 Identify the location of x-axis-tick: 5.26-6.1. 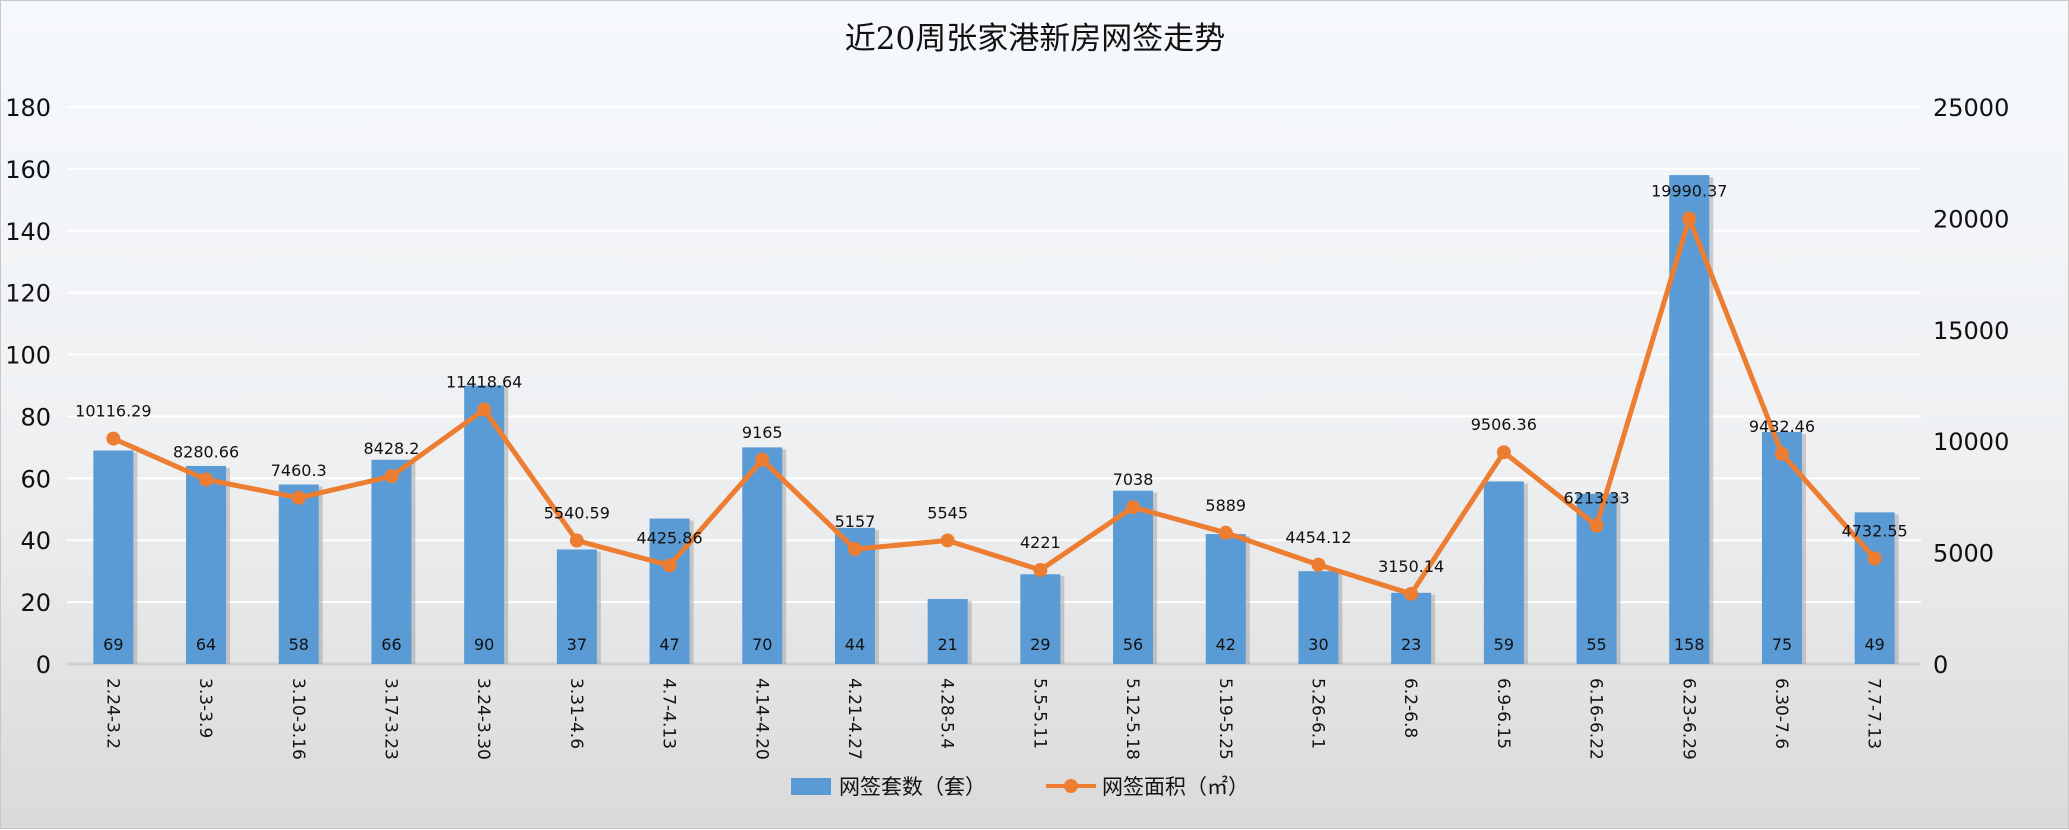
(1317, 713).